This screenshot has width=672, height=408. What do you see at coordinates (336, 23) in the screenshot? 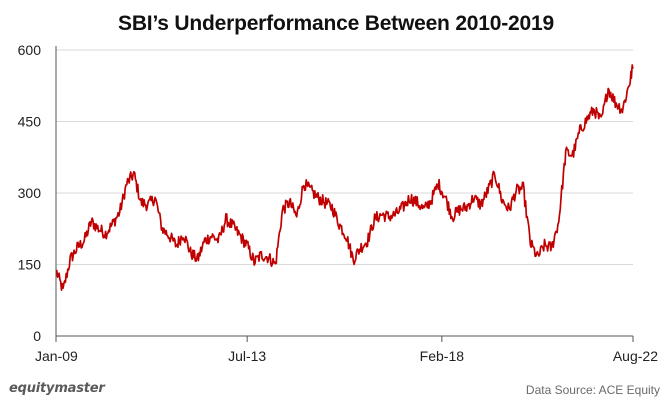
I see `chart-title: SBI’s Underperformance Between 2010-2019` at bounding box center [336, 23].